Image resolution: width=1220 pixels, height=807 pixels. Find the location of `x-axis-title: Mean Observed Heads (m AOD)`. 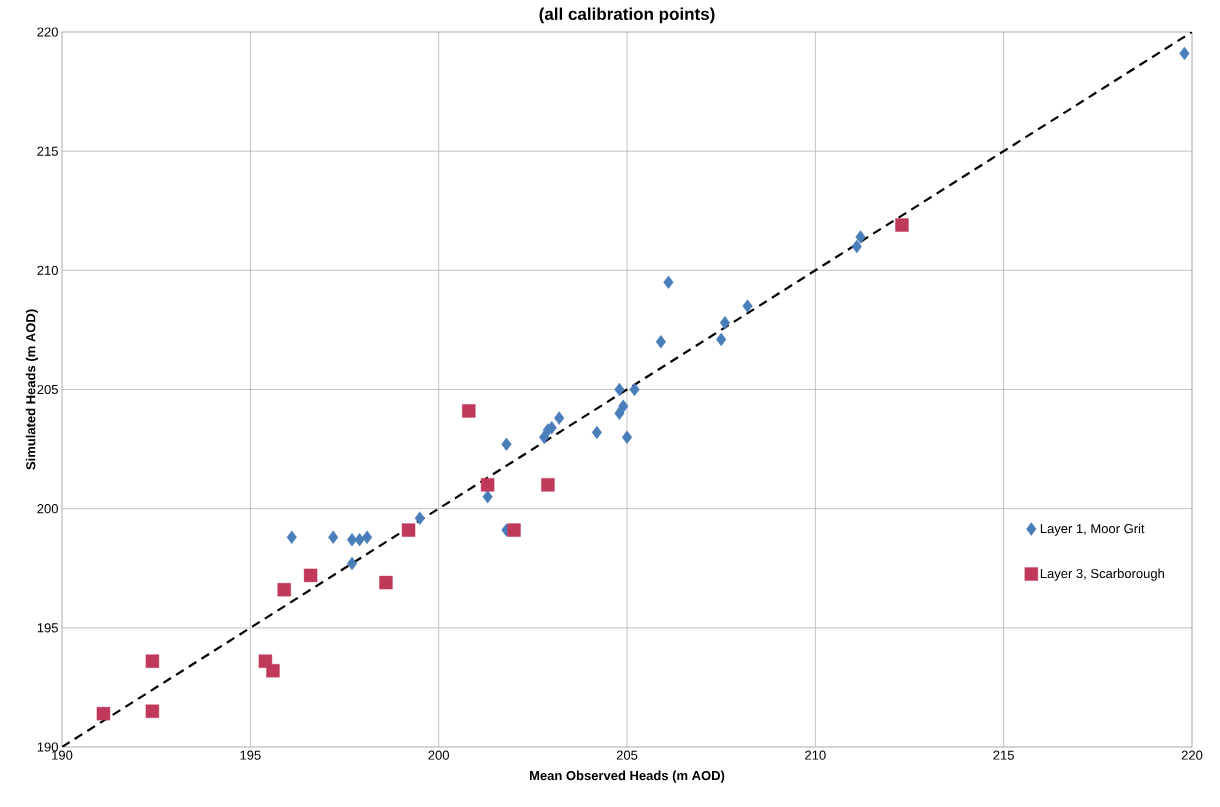

x-axis-title: Mean Observed Heads (m AOD) is located at coordinates (627, 776).